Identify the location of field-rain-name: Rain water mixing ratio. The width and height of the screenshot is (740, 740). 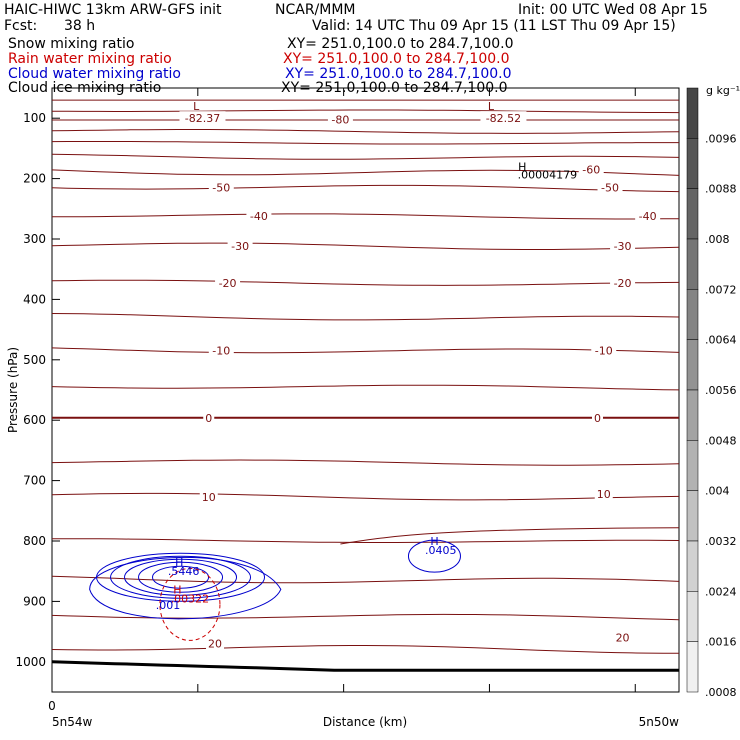
(90, 59).